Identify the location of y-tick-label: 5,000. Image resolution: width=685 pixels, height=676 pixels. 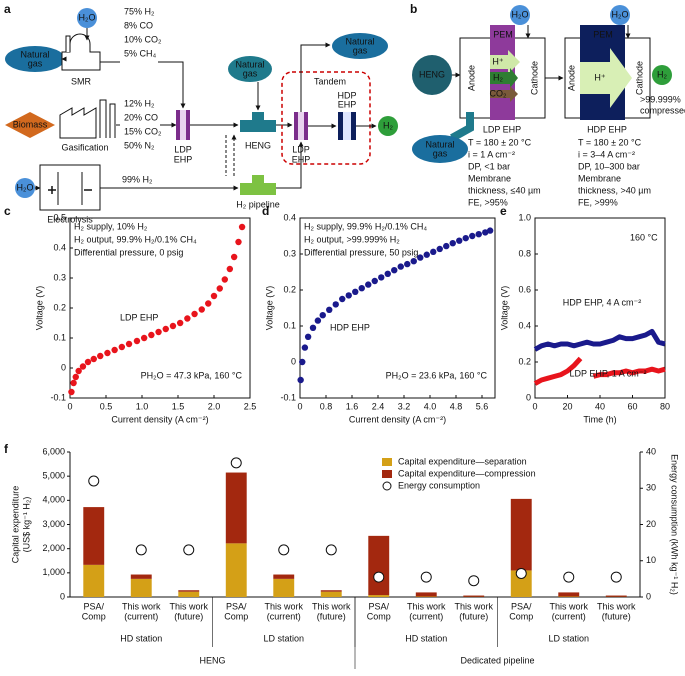
(53, 476).